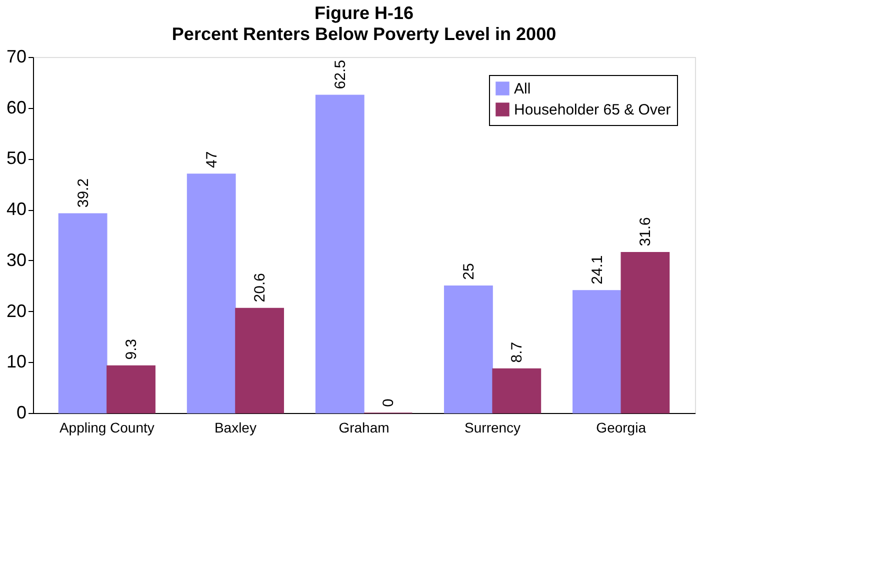  Describe the element at coordinates (106, 428) in the screenshot. I see `x-tick-label: Appling County` at that location.